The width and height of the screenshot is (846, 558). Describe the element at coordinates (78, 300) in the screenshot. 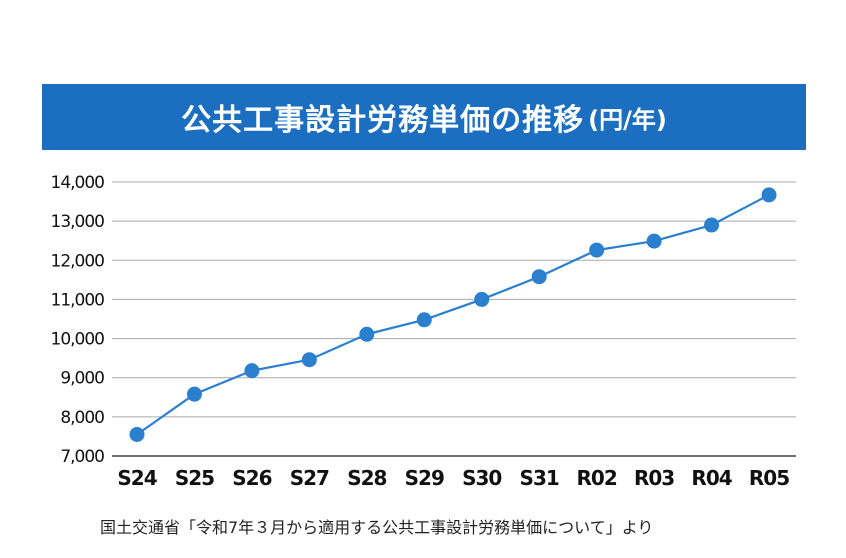

I see `y-tick-label: 11,000` at that location.